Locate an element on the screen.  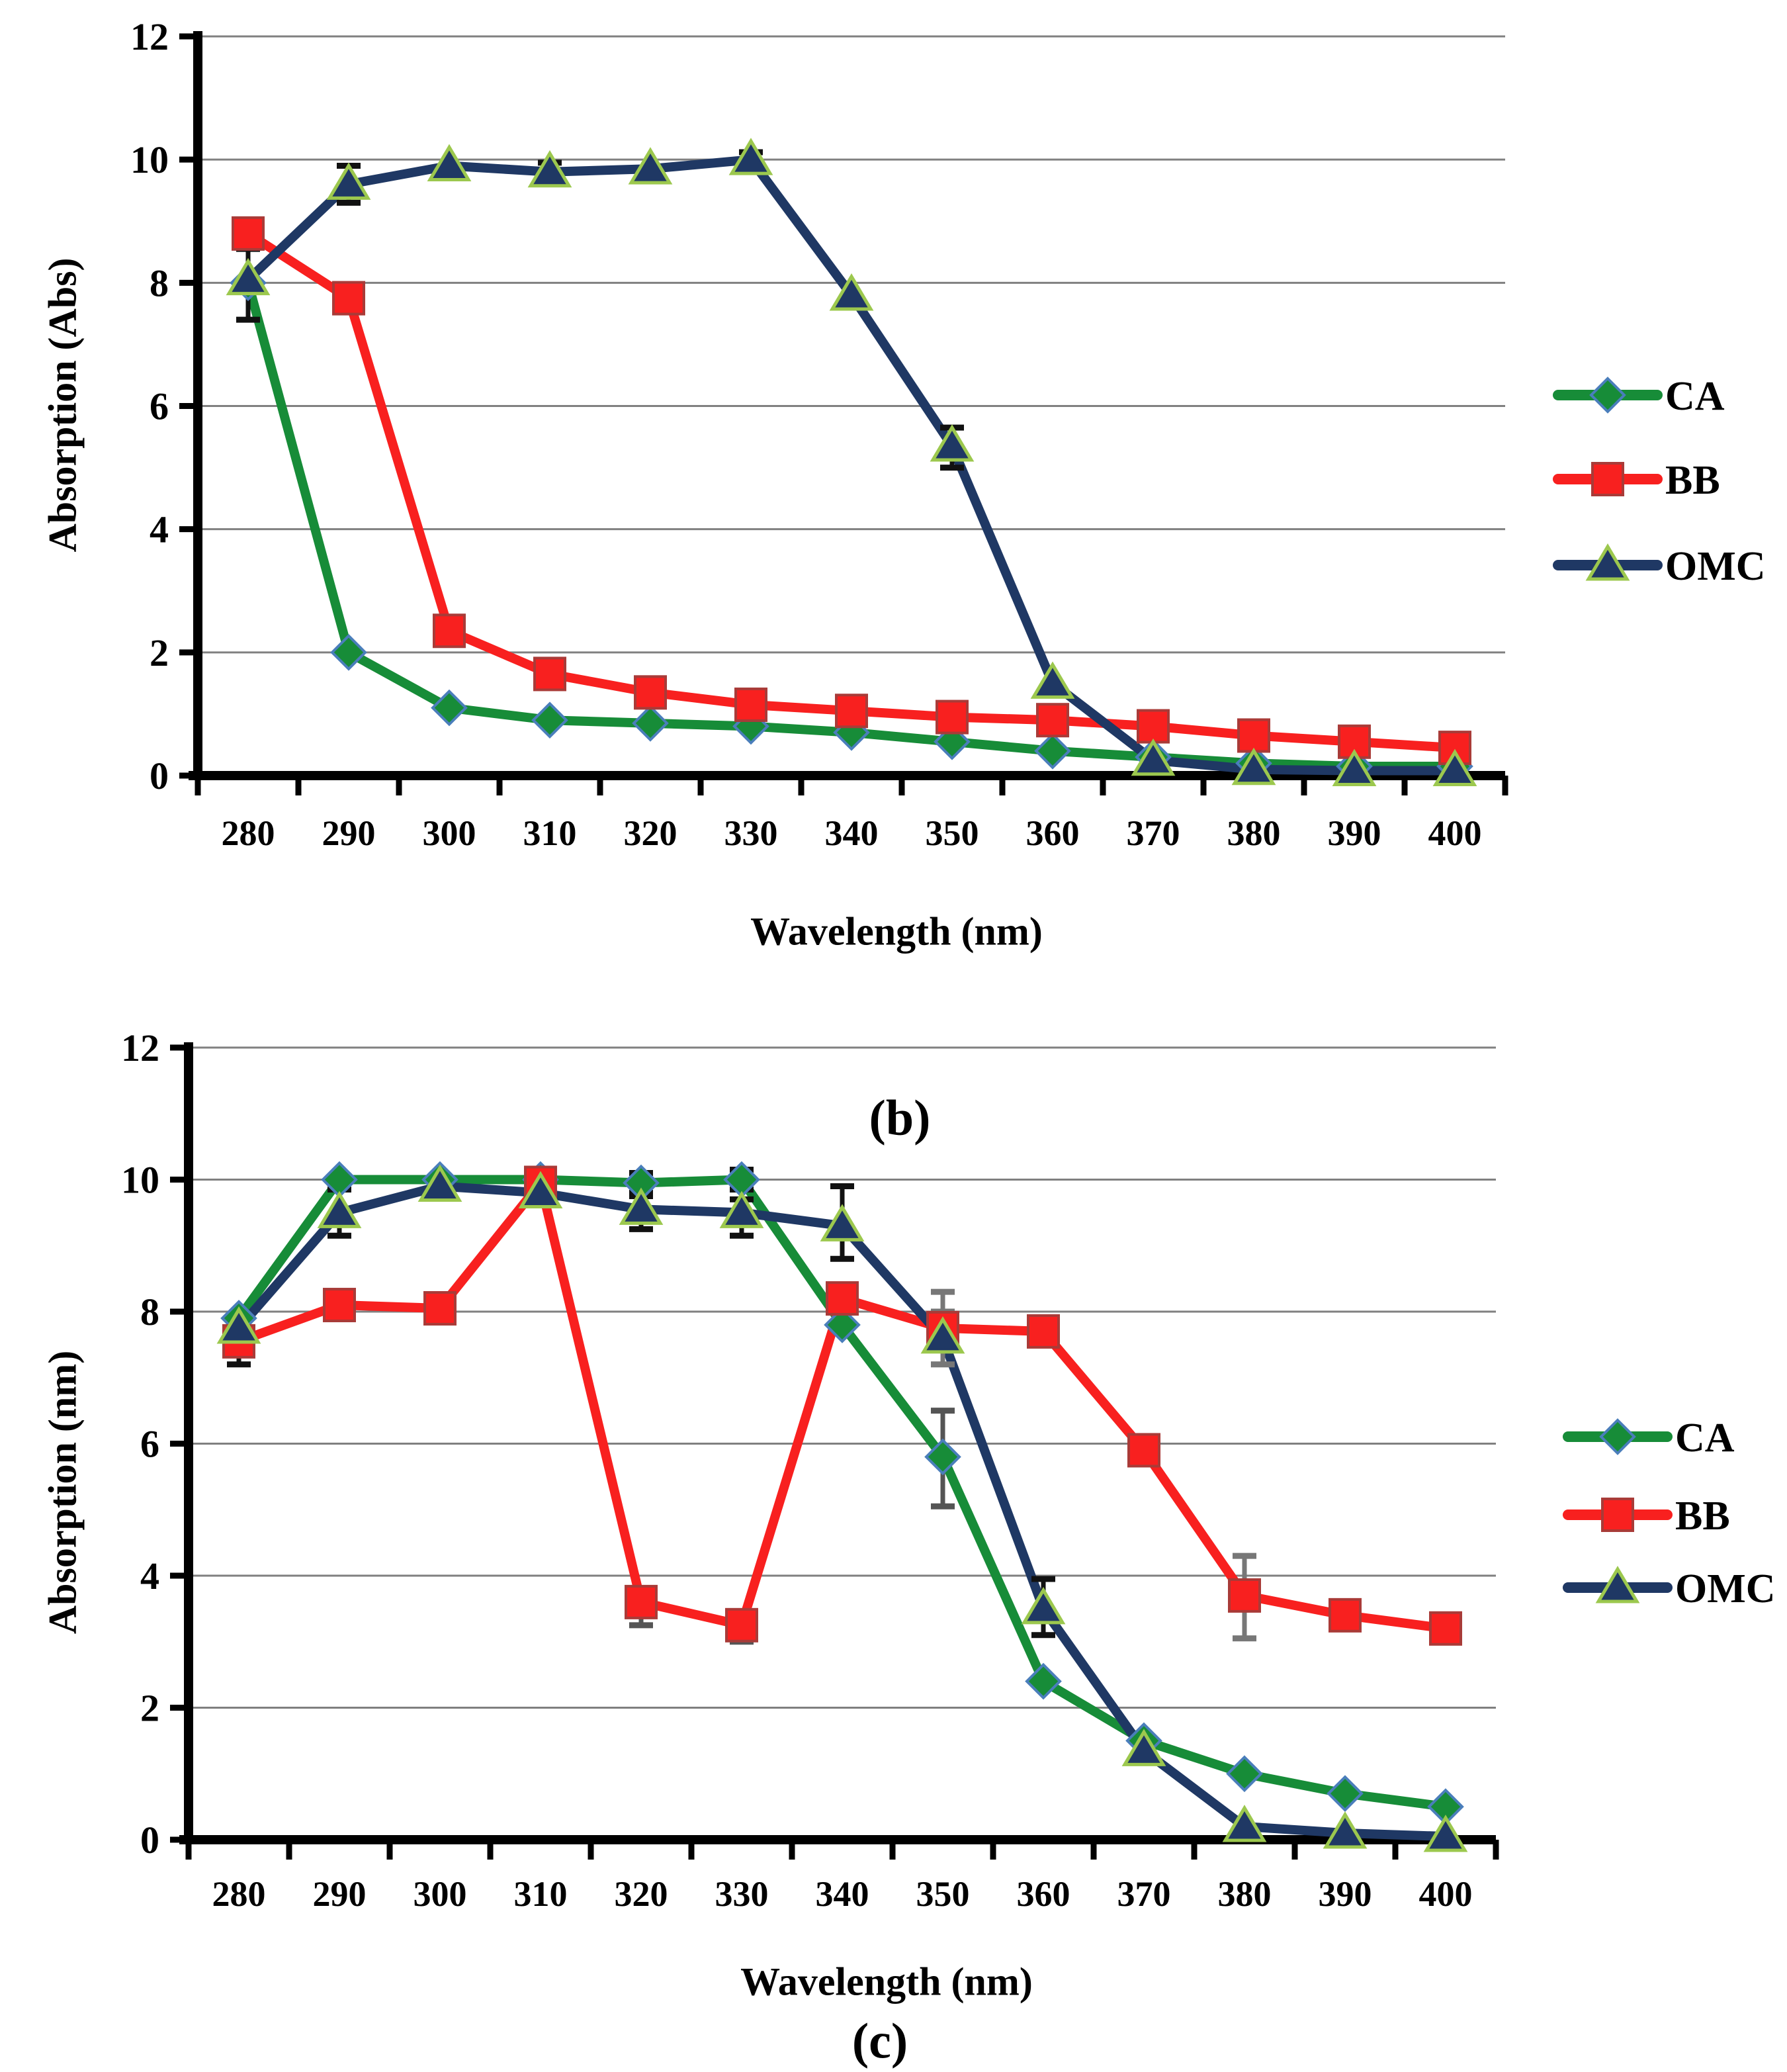
x-tick-label: 360 is located at coordinates (1053, 833).